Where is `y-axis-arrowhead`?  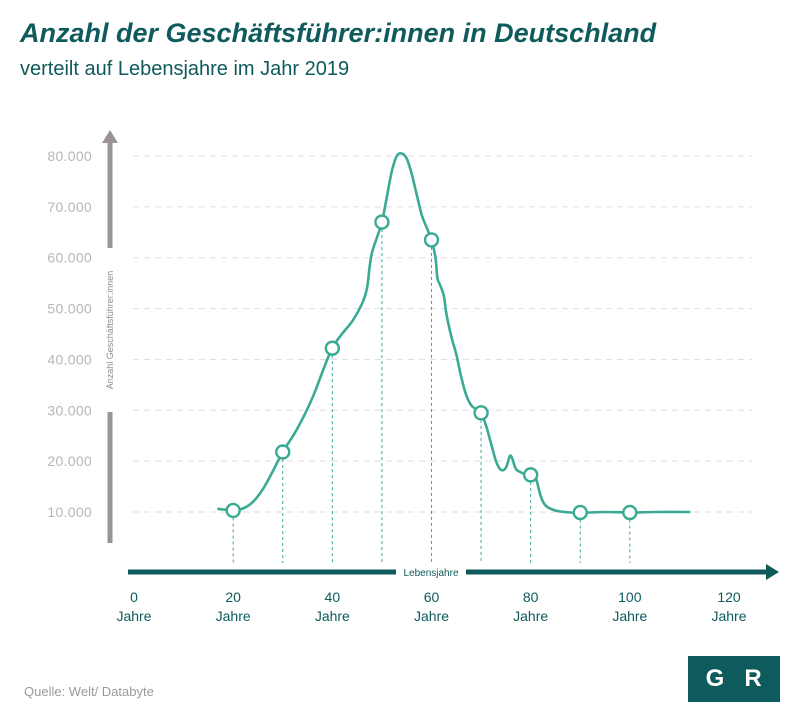
y-axis-arrowhead is located at coordinates (110, 136).